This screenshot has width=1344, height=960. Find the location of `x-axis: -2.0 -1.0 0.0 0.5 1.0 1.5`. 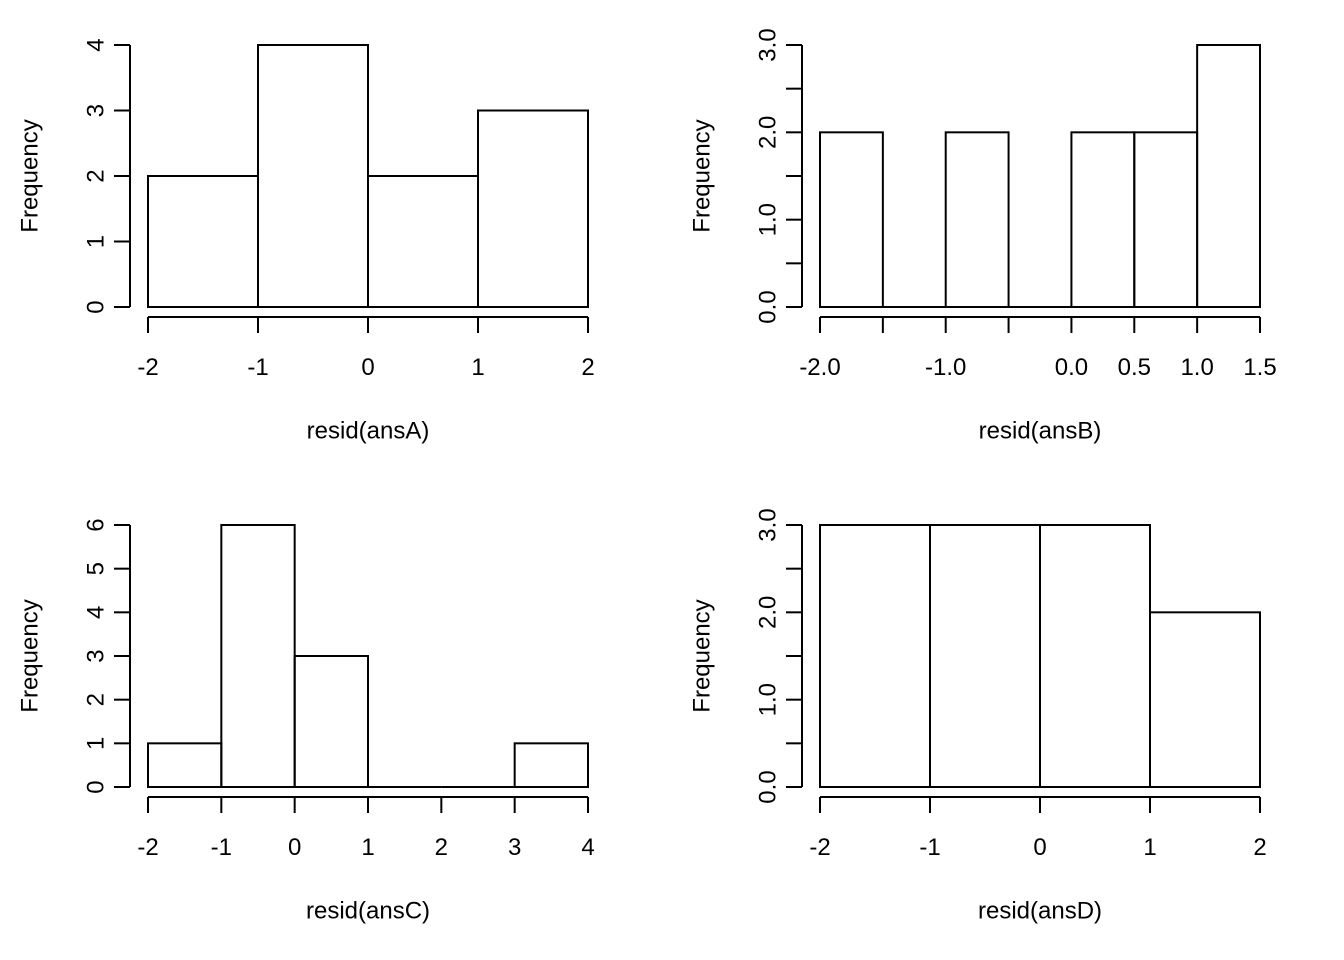

x-axis: -2.0 -1.0 0.0 0.5 1.0 1.5 is located at coordinates (1038, 348).